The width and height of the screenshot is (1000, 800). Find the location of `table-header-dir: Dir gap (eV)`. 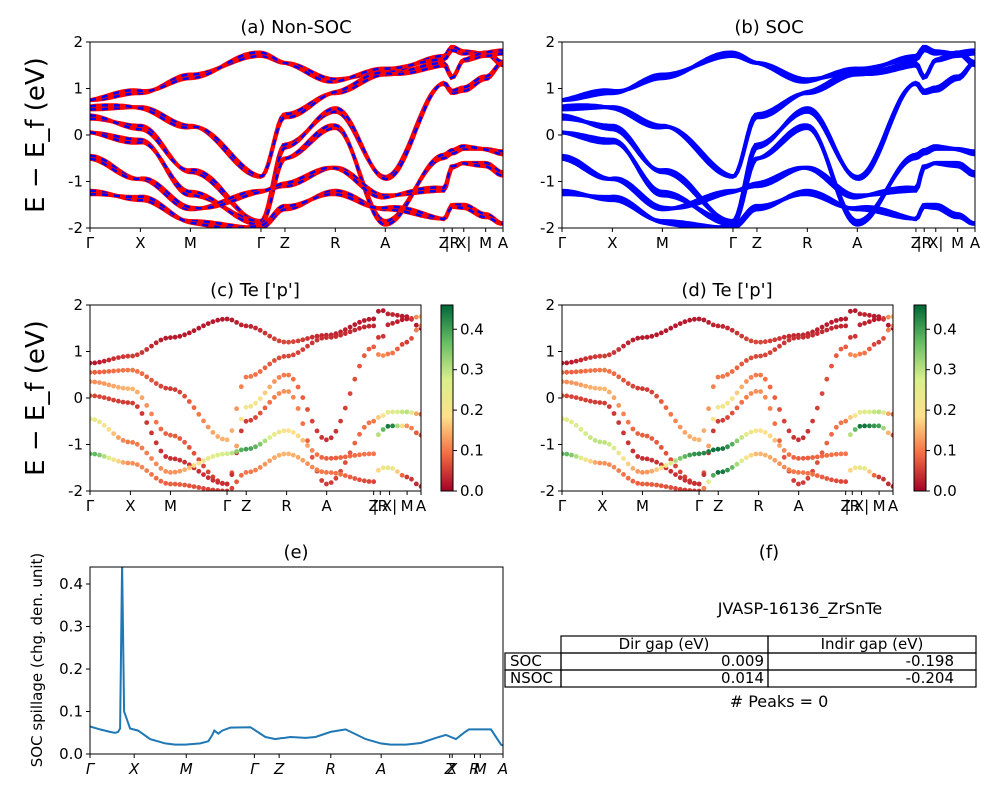

table-header-dir: Dir gap (eV) is located at coordinates (664, 644).